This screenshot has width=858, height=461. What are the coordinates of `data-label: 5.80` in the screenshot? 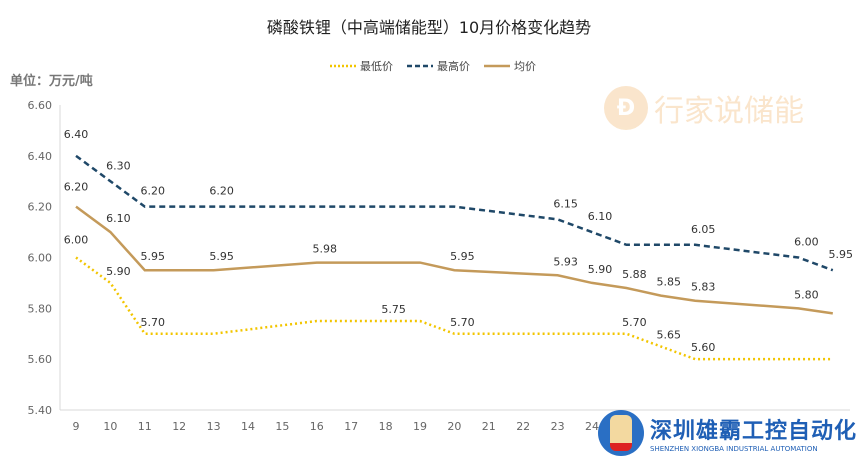 It's located at (806, 294).